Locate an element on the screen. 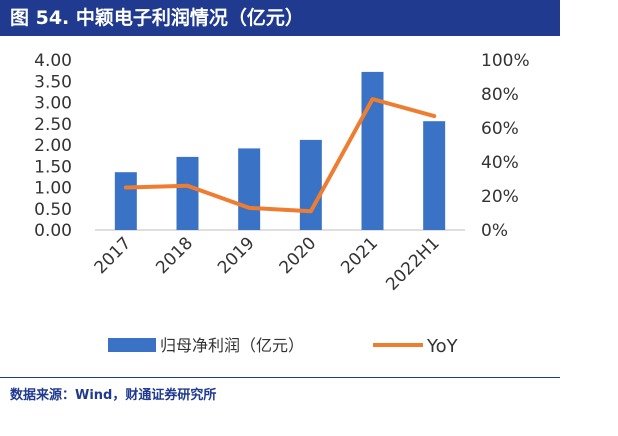 This screenshot has width=618, height=436. bar-2020 is located at coordinates (310, 184).